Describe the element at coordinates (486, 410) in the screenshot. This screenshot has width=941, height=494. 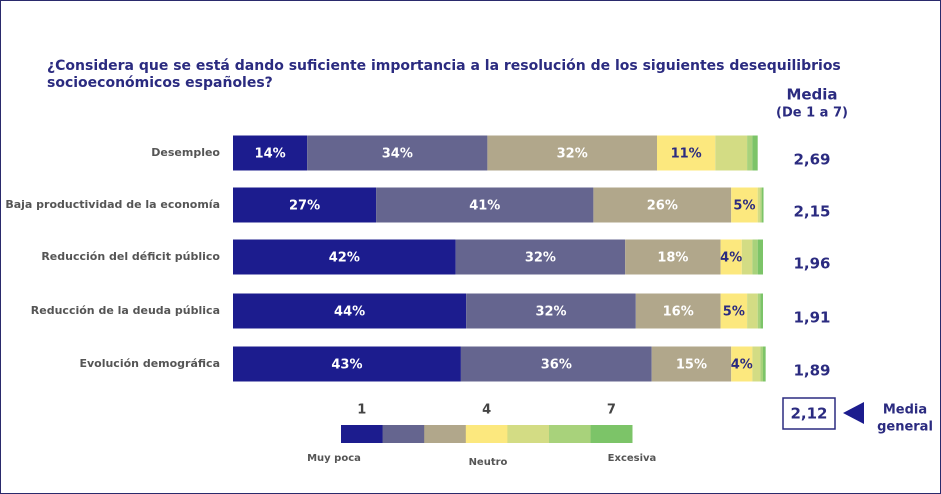
I see `legend-tick-label: 4` at that location.